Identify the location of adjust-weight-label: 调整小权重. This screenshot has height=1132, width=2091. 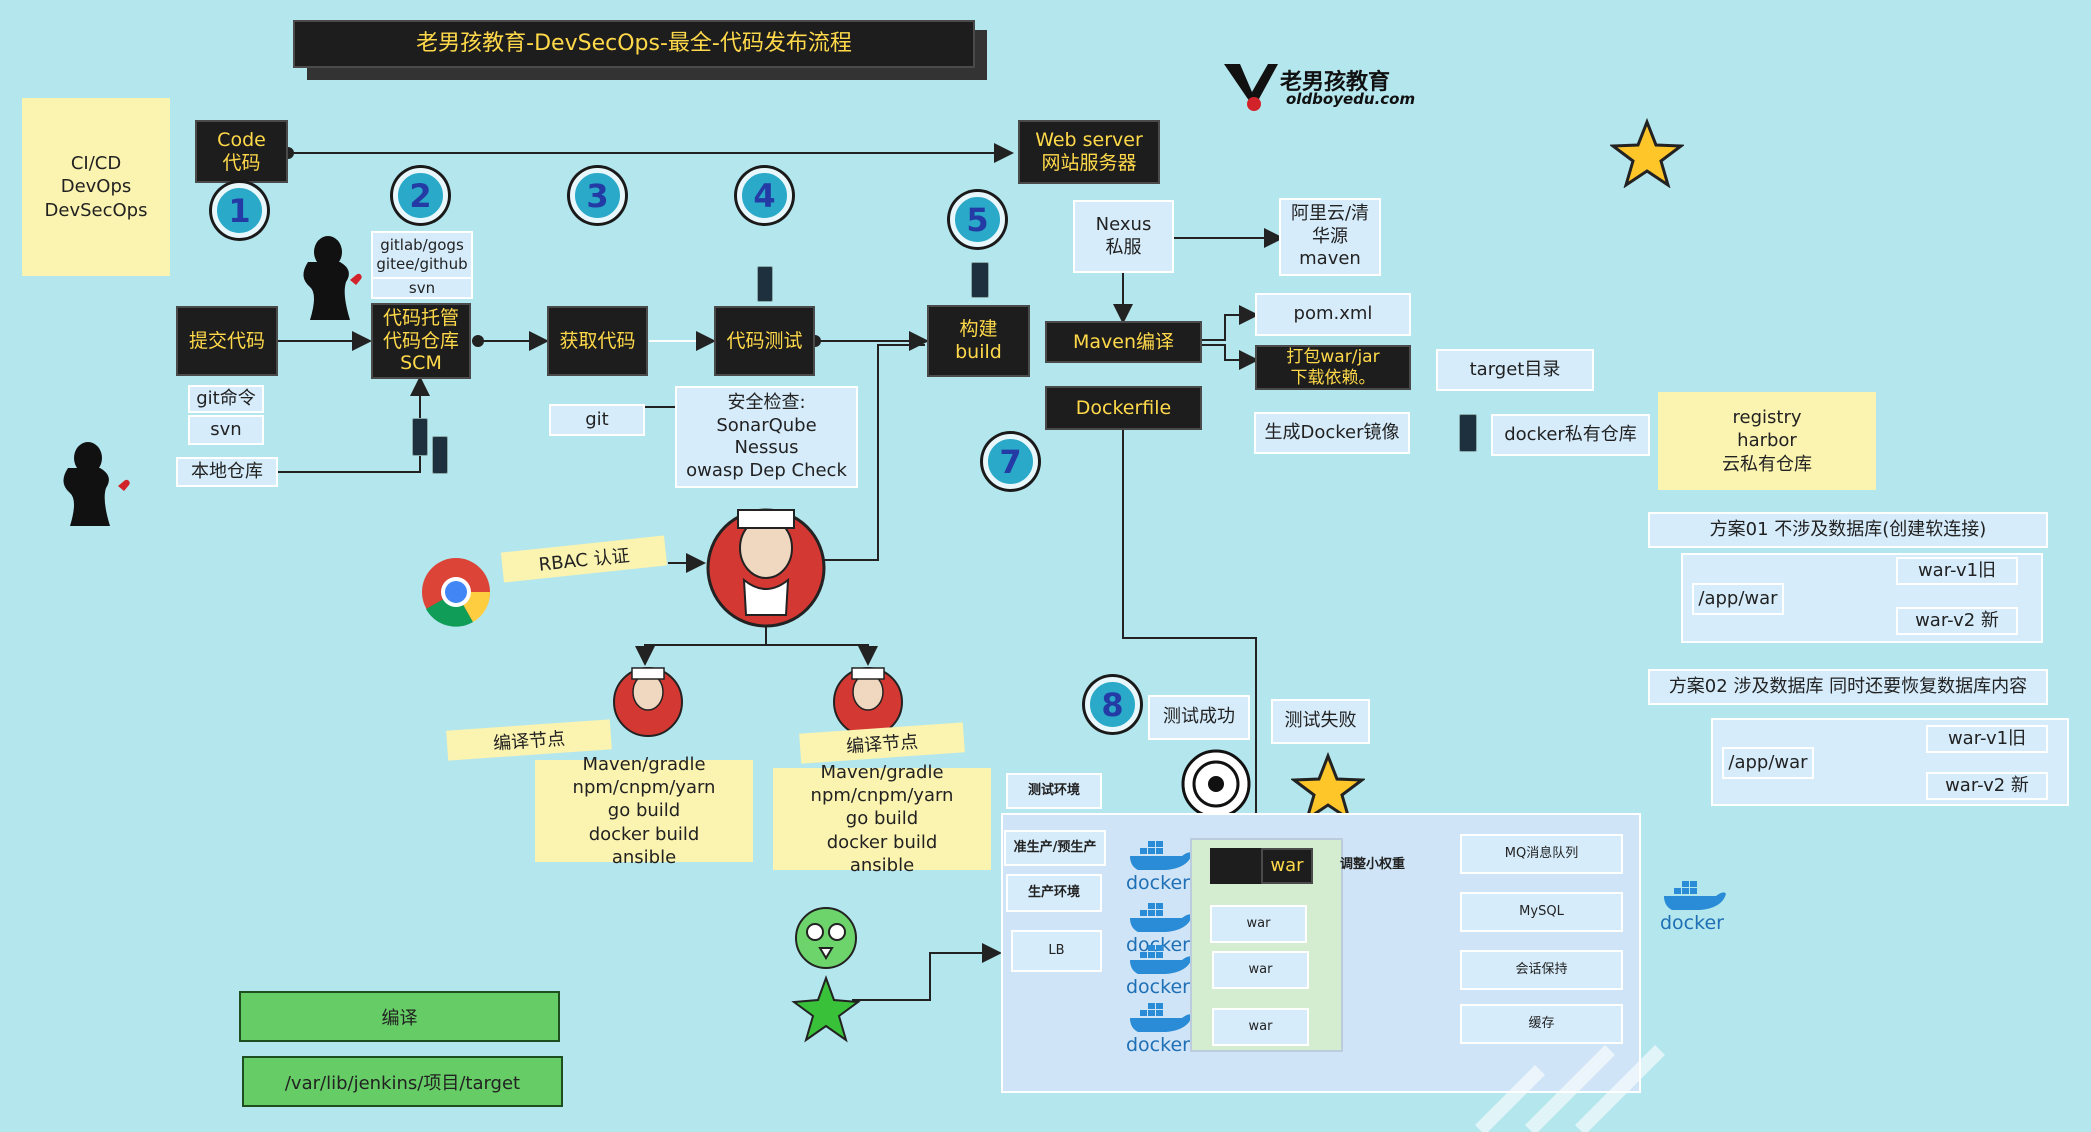
(1373, 864).